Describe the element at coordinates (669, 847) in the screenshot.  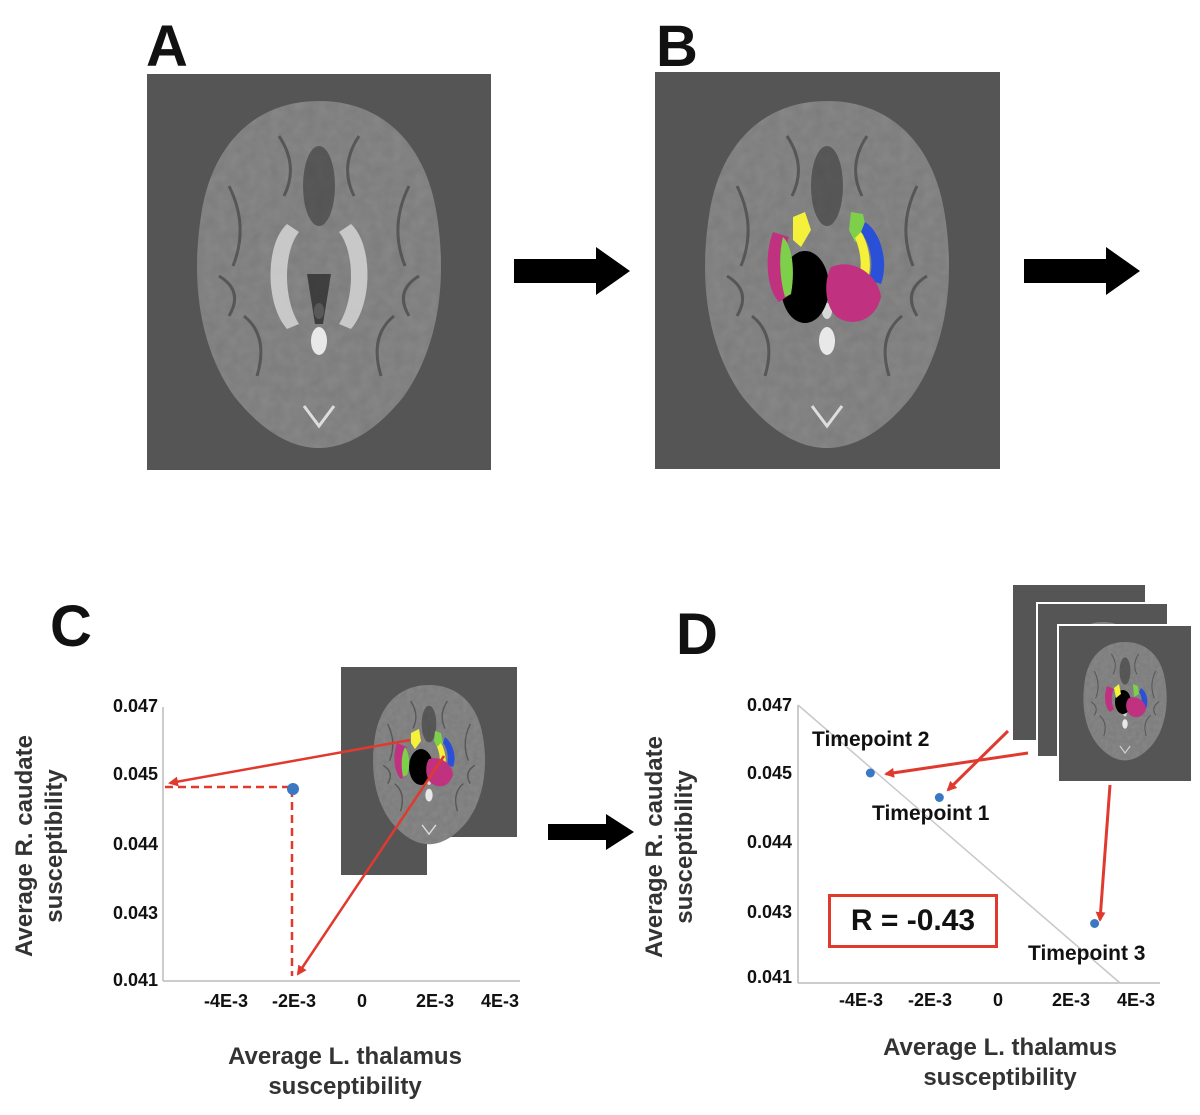
I see `chart-d-y-axis-title: Average R. caudate susceptibility` at that location.